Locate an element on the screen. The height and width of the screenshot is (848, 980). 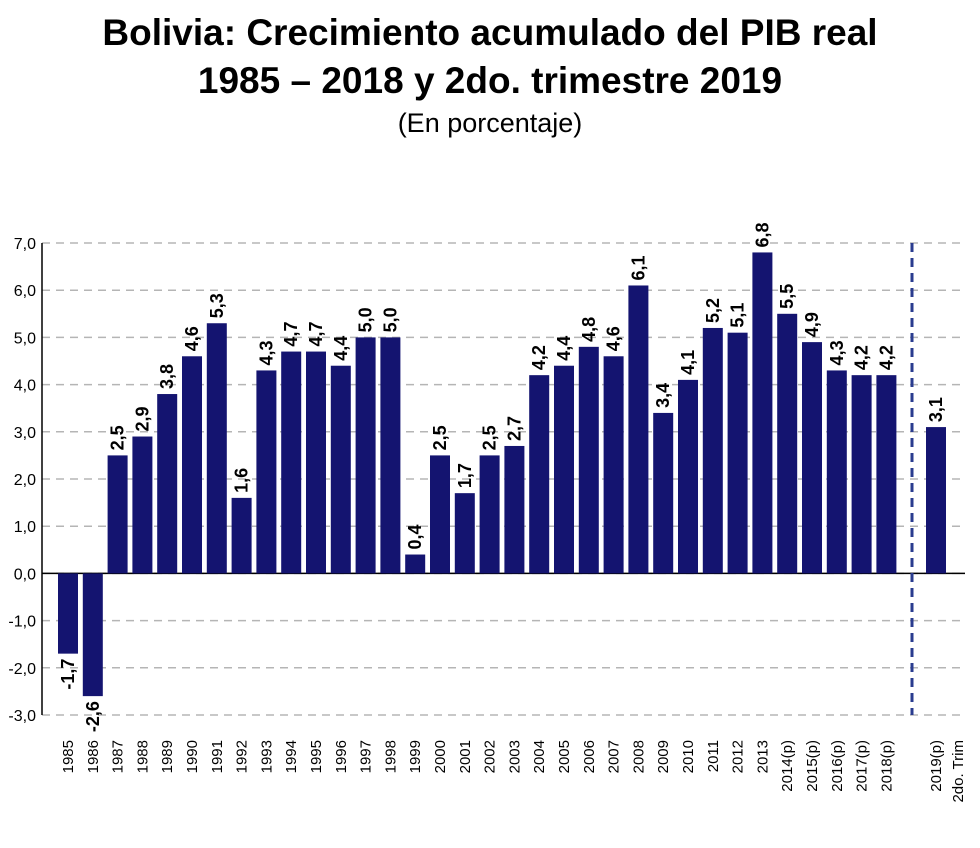
data-label: 4,8 is located at coordinates (589, 329).